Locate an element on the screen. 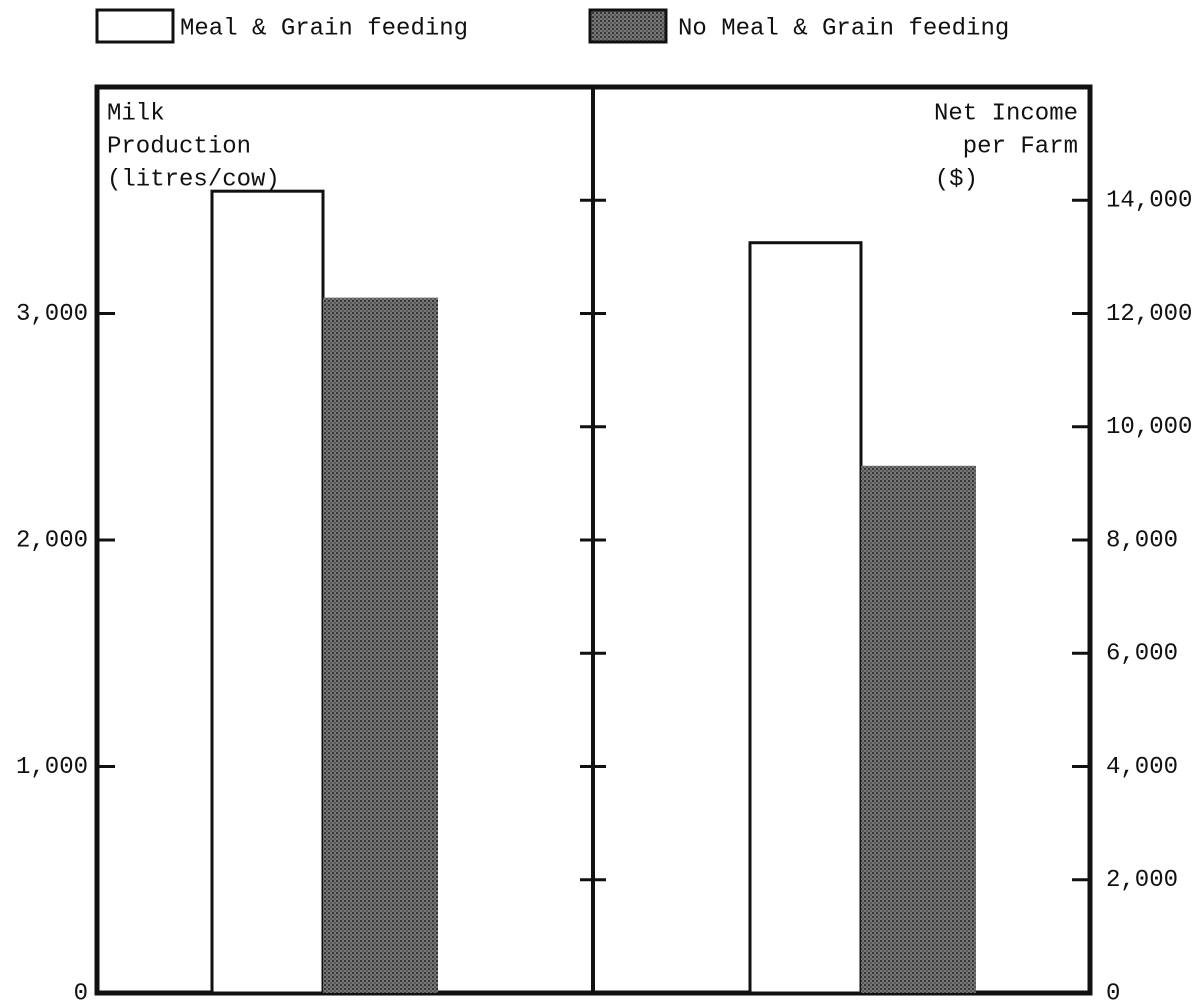 The width and height of the screenshot is (1200, 1004). legend-label: Meal & Grain feeding is located at coordinates (324, 28).